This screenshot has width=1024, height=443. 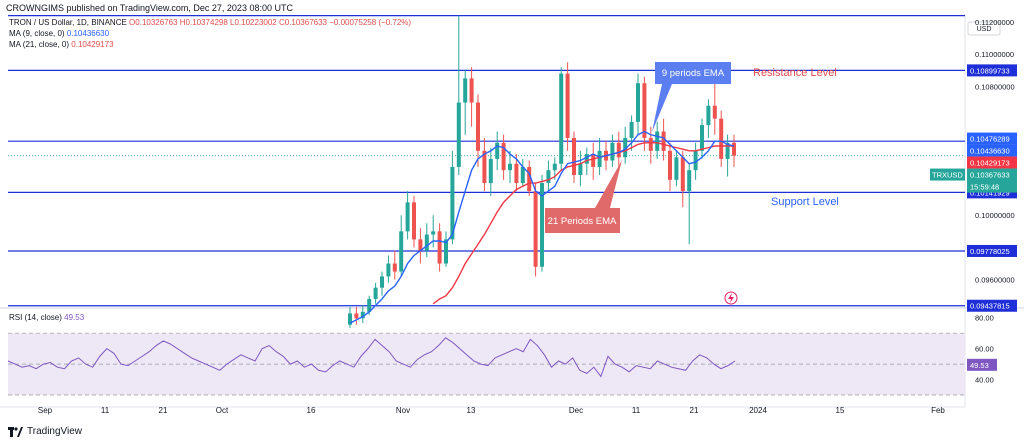 I want to click on time-tick-label: 16, so click(x=311, y=410).